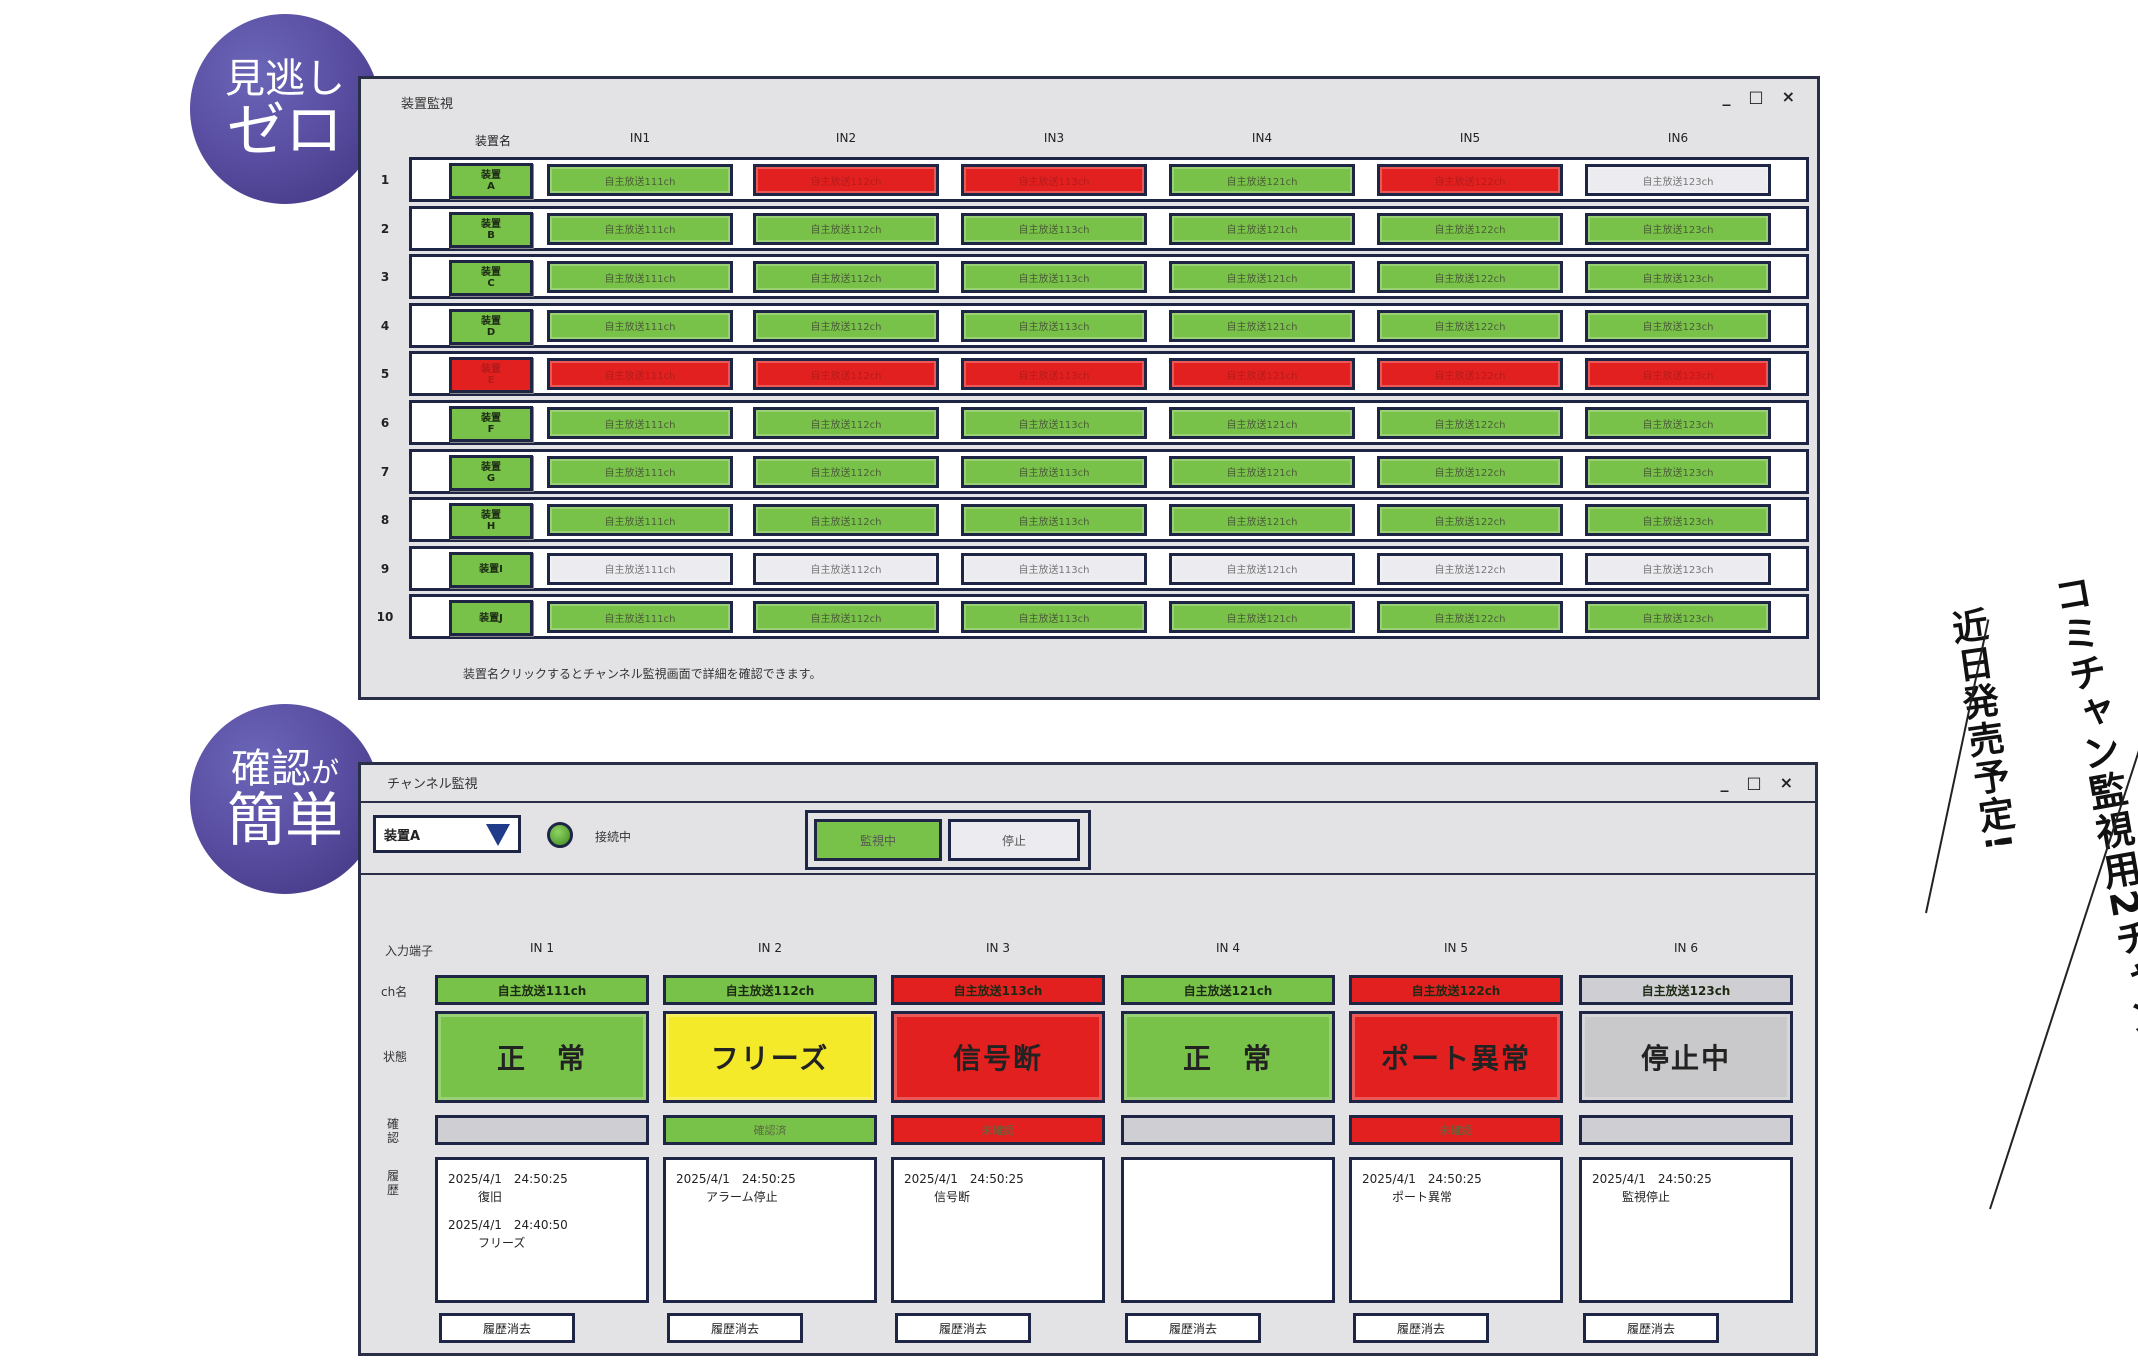 This screenshot has width=2138, height=1367. What do you see at coordinates (491, 284) in the screenshot?
I see `device-name-line2: C` at bounding box center [491, 284].